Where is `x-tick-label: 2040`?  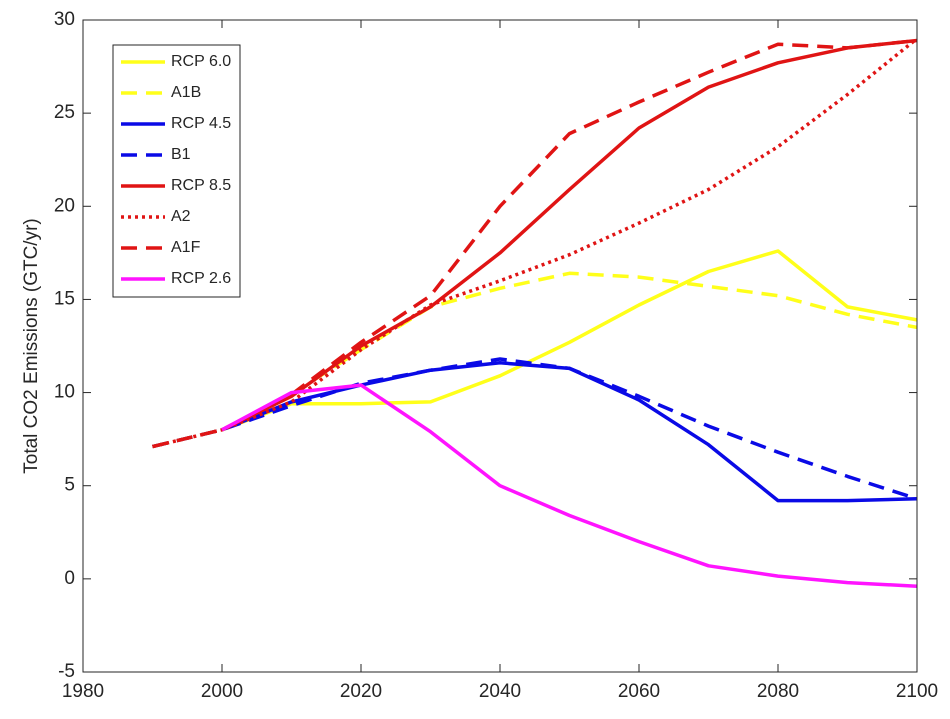 x-tick-label: 2040 is located at coordinates (500, 691).